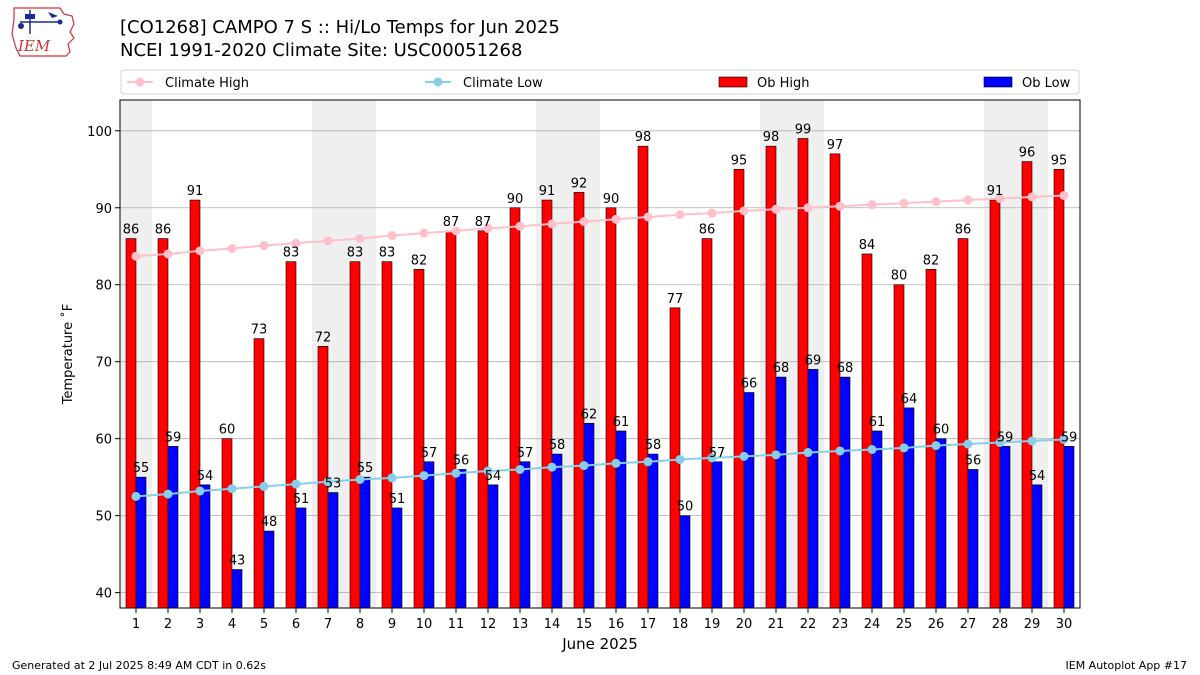 This screenshot has width=1200, height=675. What do you see at coordinates (207, 83) in the screenshot?
I see `legend-label: Climate High` at bounding box center [207, 83].